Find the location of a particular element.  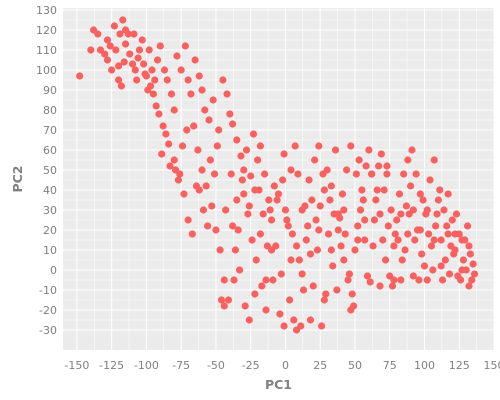

x-axis-title: PC1 is located at coordinates (278, 384).